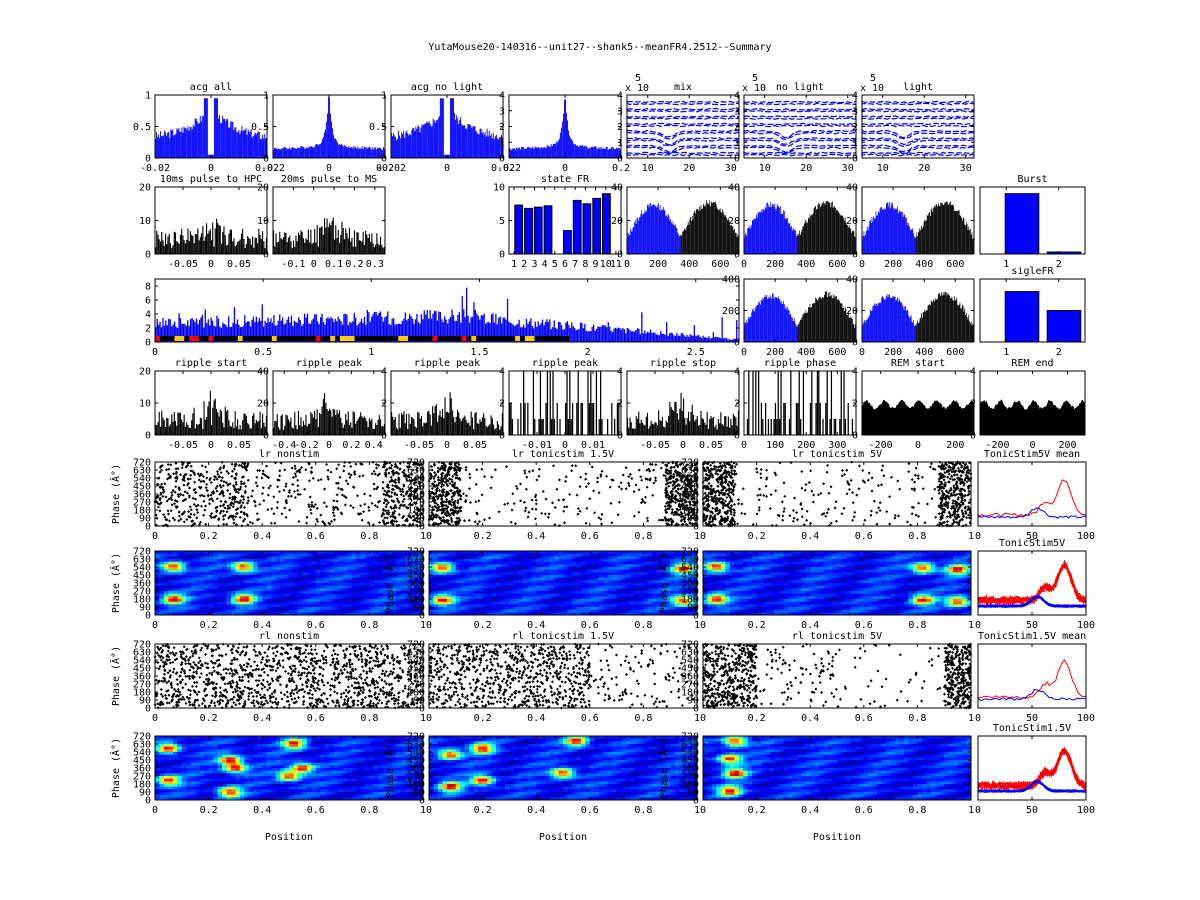 This screenshot has width=1200, height=900. I want to click on y-tick-label: 0, so click(148, 343).